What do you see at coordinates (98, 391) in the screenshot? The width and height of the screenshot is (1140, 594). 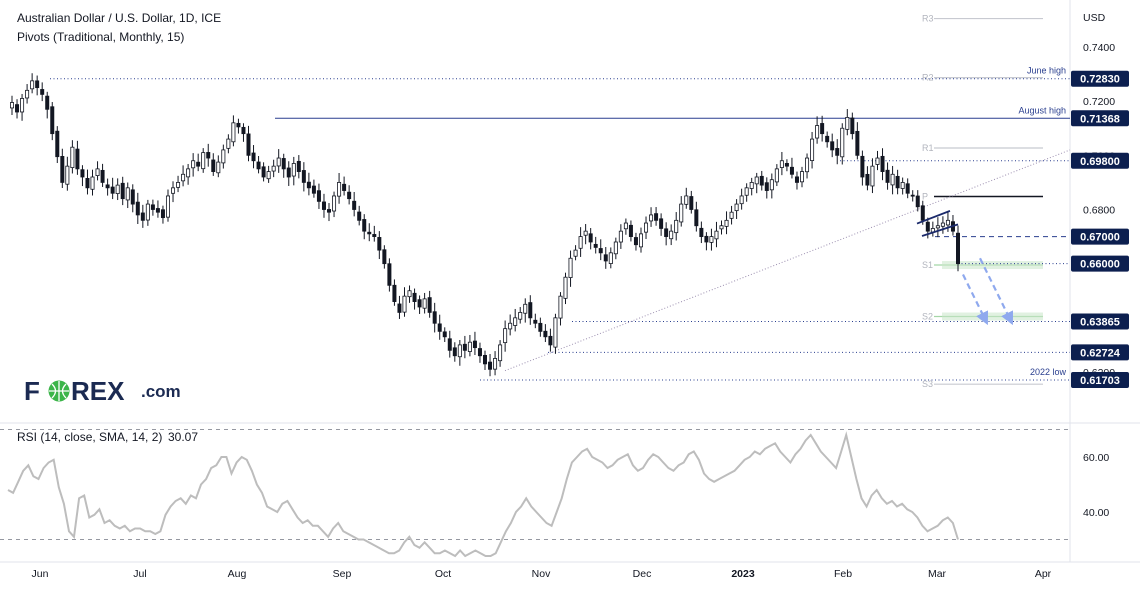 I see `logo-text-right: REX` at bounding box center [98, 391].